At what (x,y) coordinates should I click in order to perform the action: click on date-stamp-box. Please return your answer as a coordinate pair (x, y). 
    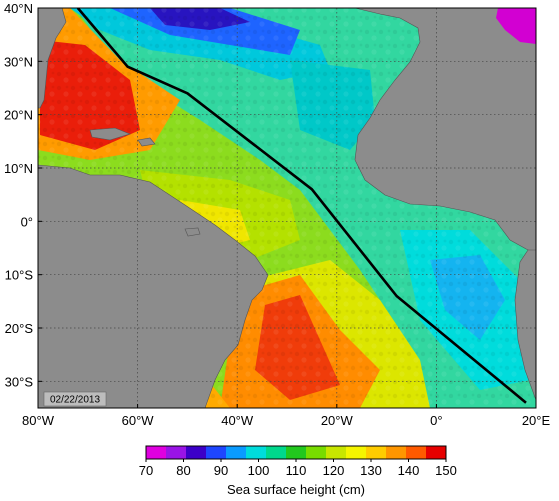
    Looking at the image, I should click on (75, 399).